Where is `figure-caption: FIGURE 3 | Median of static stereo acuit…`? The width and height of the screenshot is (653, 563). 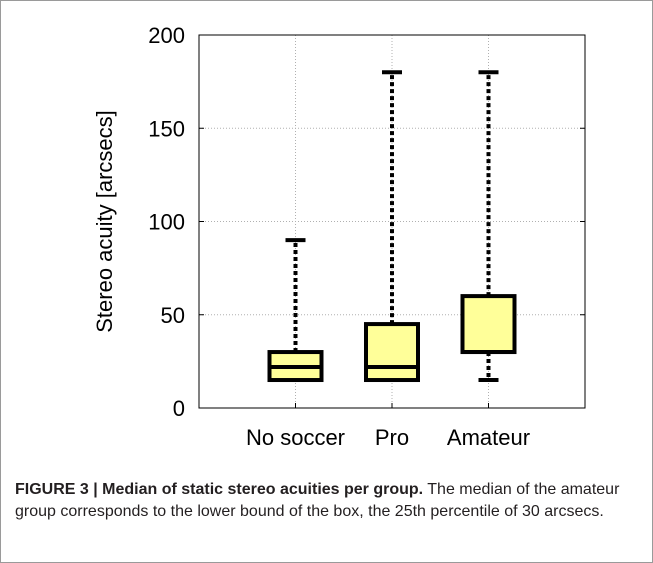 figure-caption: FIGURE 3 | Median of static stereo acuit… is located at coordinates (327, 501).